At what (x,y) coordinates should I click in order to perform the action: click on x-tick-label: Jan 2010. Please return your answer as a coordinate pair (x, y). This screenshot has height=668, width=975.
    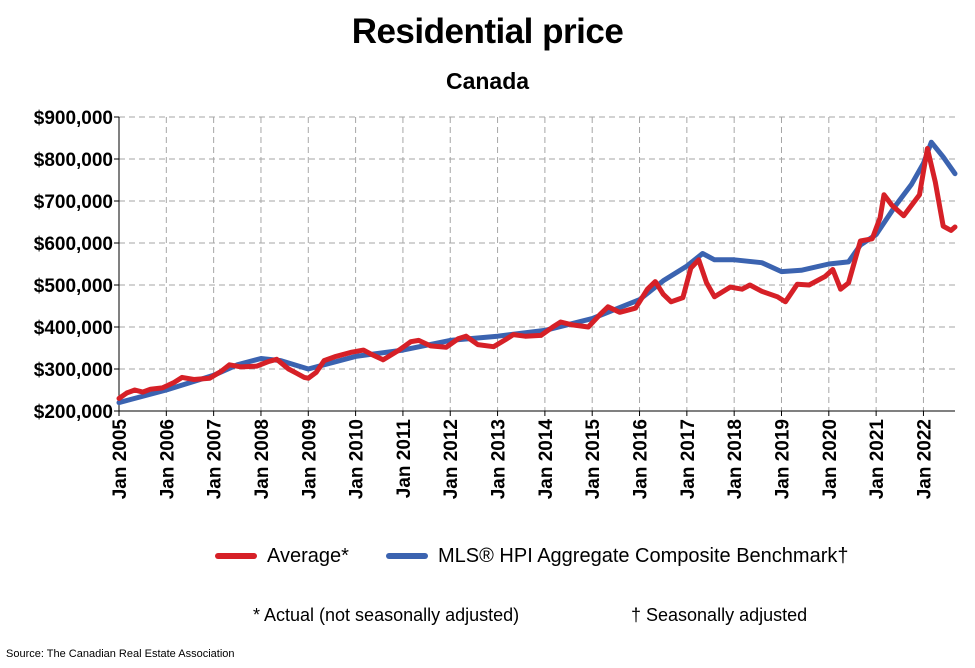
    Looking at the image, I should click on (357, 459).